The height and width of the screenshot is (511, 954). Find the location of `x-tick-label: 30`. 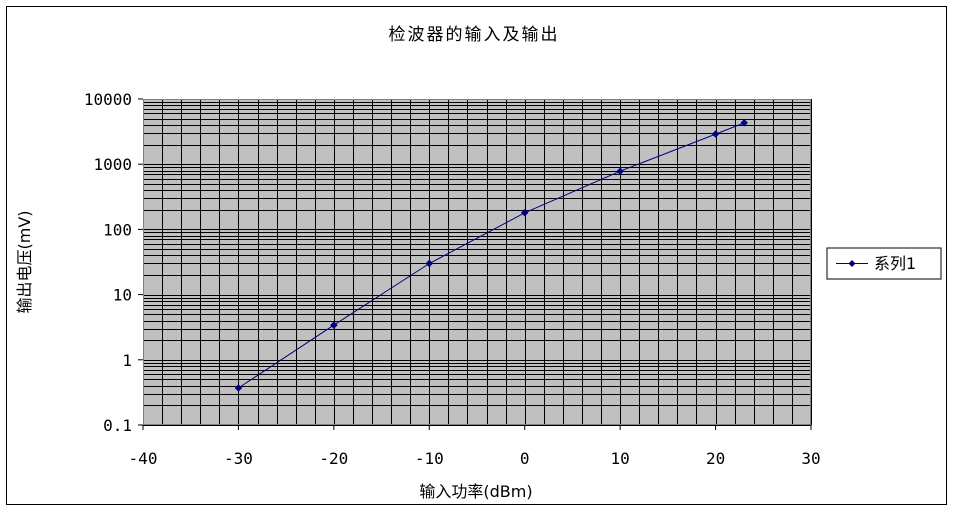

x-tick-label: 30 is located at coordinates (810, 458).